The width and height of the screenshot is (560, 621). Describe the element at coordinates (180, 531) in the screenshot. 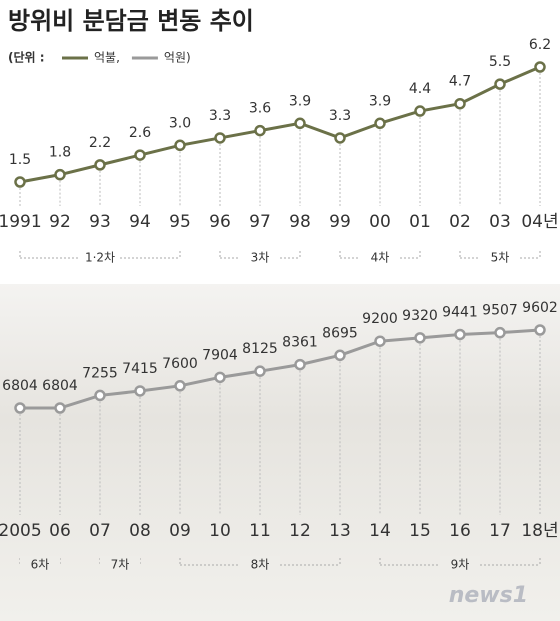

I see `x-tick-label: 09` at that location.